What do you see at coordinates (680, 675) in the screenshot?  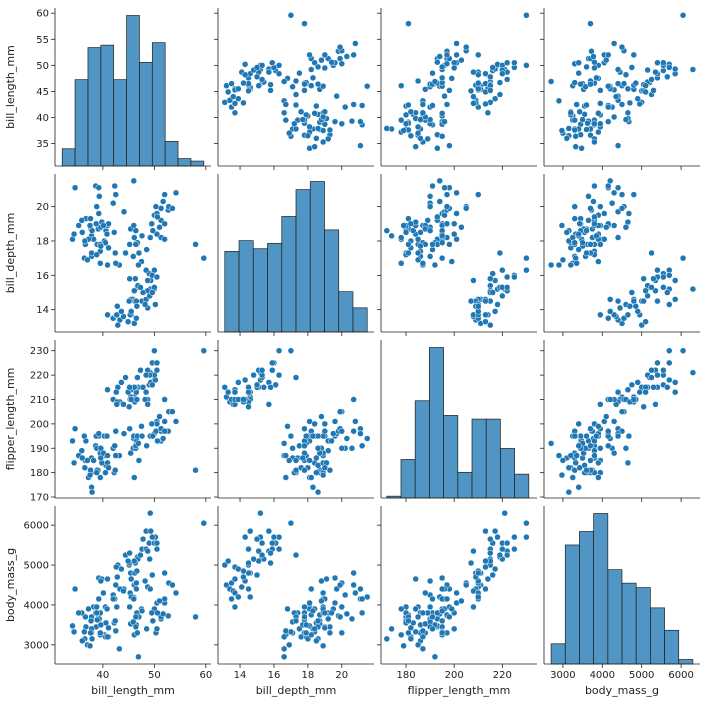 I see `x-tick-label: 6000` at bounding box center [680, 675].